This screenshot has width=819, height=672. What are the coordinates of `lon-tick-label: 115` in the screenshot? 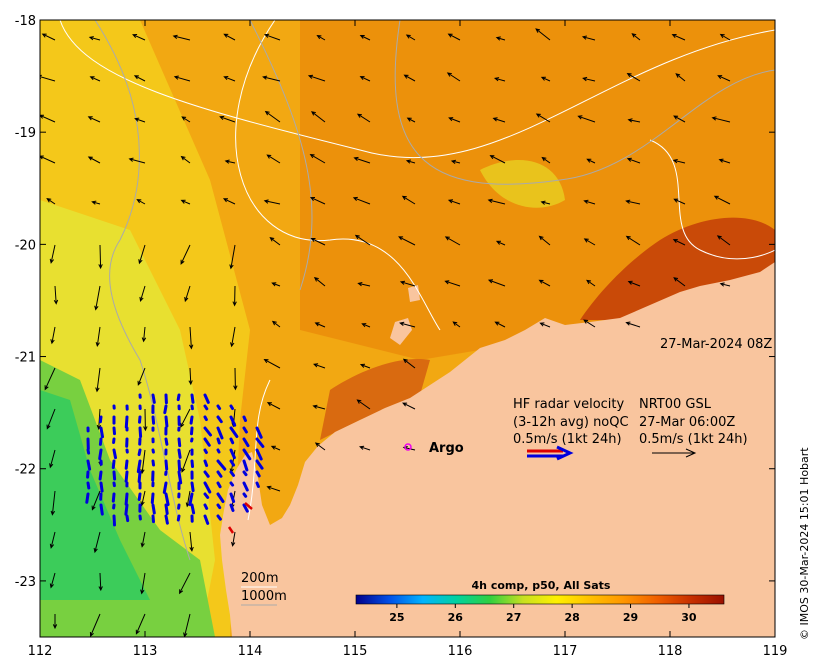 It's located at (355, 651).